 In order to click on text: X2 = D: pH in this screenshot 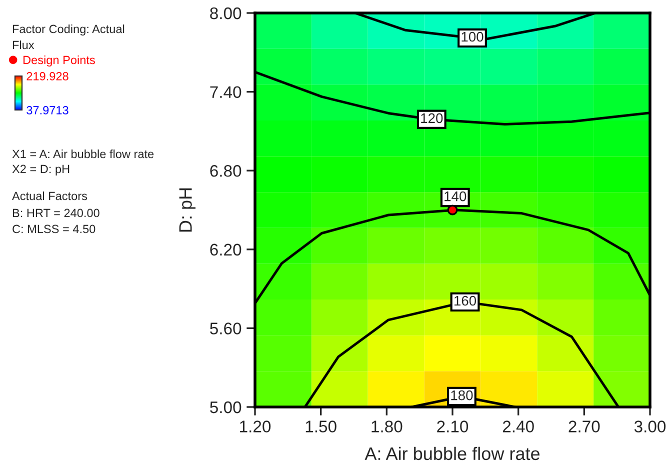, I will do `click(41, 170)`.